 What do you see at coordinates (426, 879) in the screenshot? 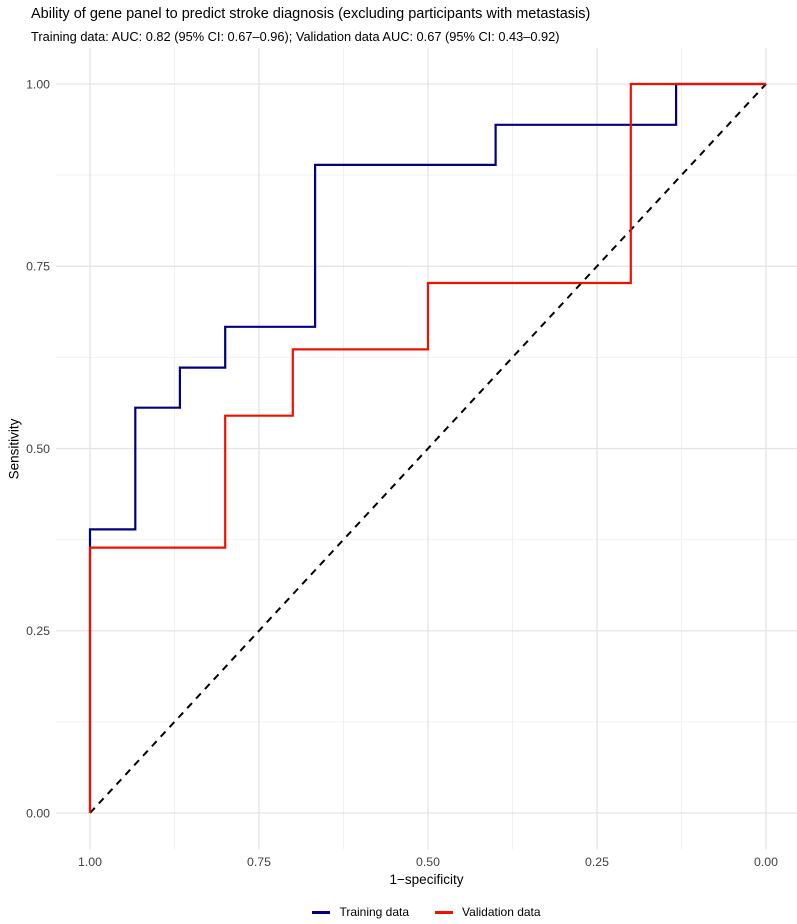
I see `x-axis-title: 1−specificity` at bounding box center [426, 879].